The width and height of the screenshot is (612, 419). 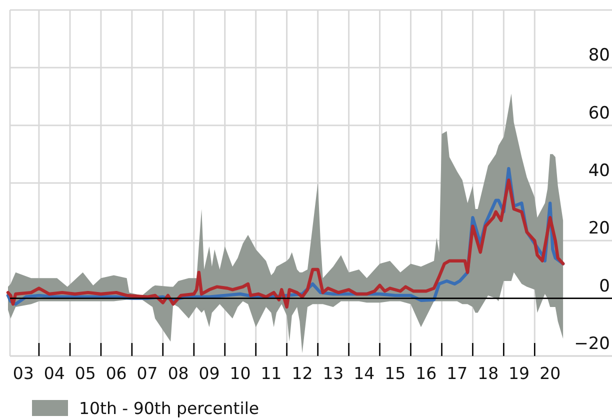 I want to click on x-tick-label: 09, so click(x=209, y=373).